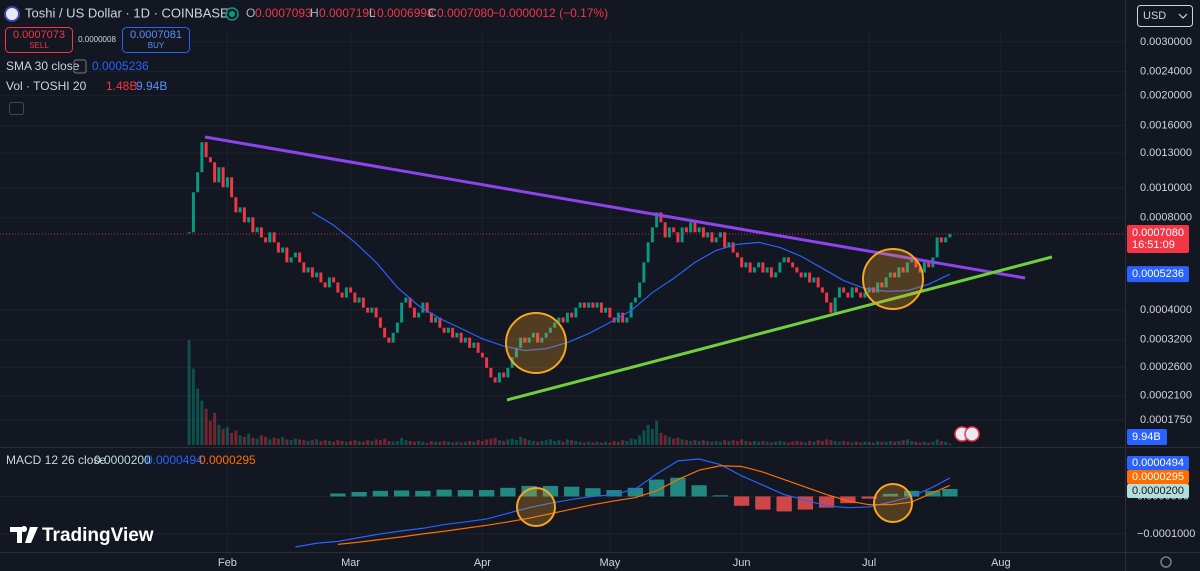  I want to click on x-tick-label: Mar, so click(350, 563).